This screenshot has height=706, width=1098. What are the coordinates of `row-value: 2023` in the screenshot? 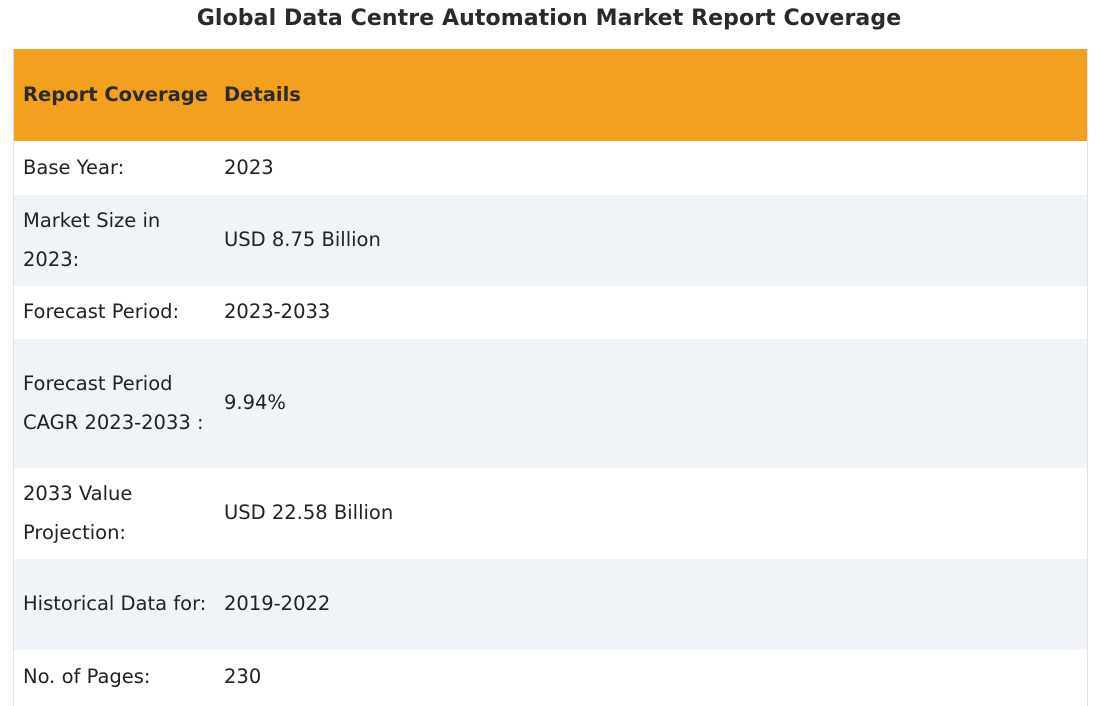 It's located at (249, 167).